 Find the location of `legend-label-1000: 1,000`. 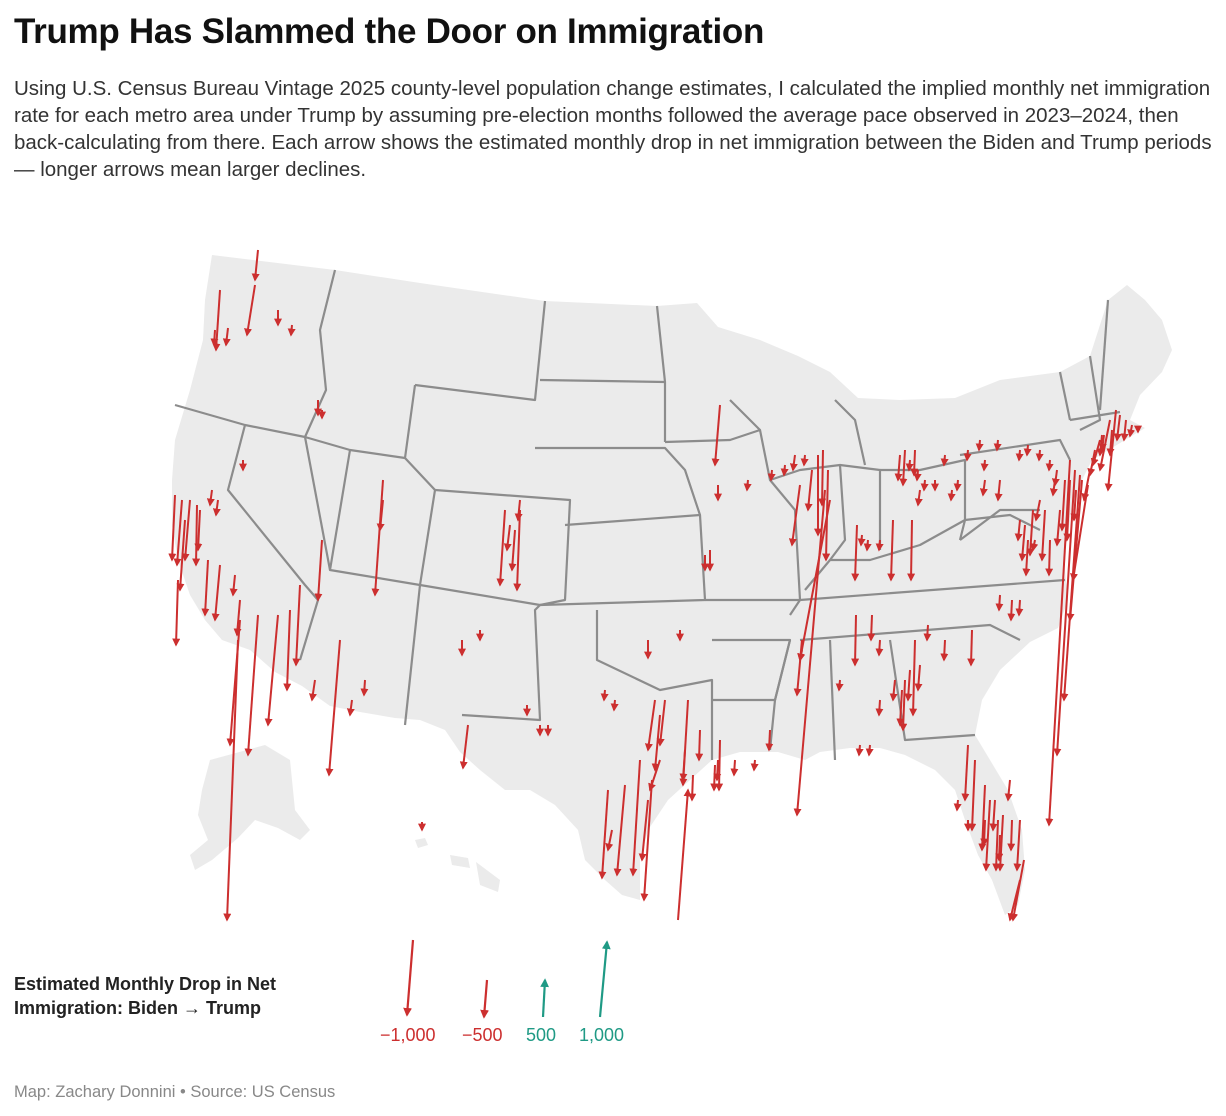

legend-label-1000: 1,000 is located at coordinates (602, 1035).